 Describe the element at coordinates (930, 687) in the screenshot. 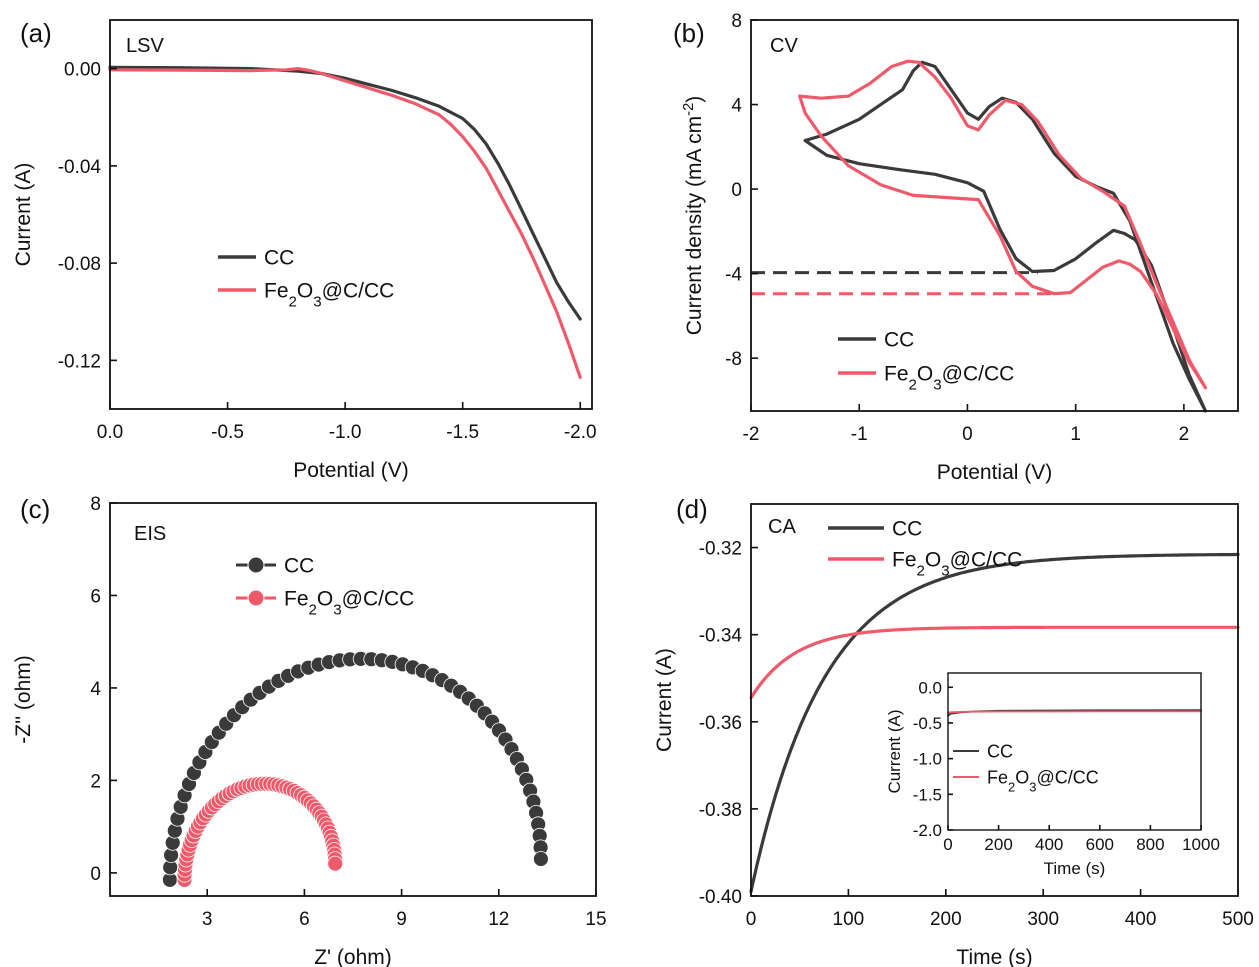

I see `inset-y-tick-label: 0.0` at that location.